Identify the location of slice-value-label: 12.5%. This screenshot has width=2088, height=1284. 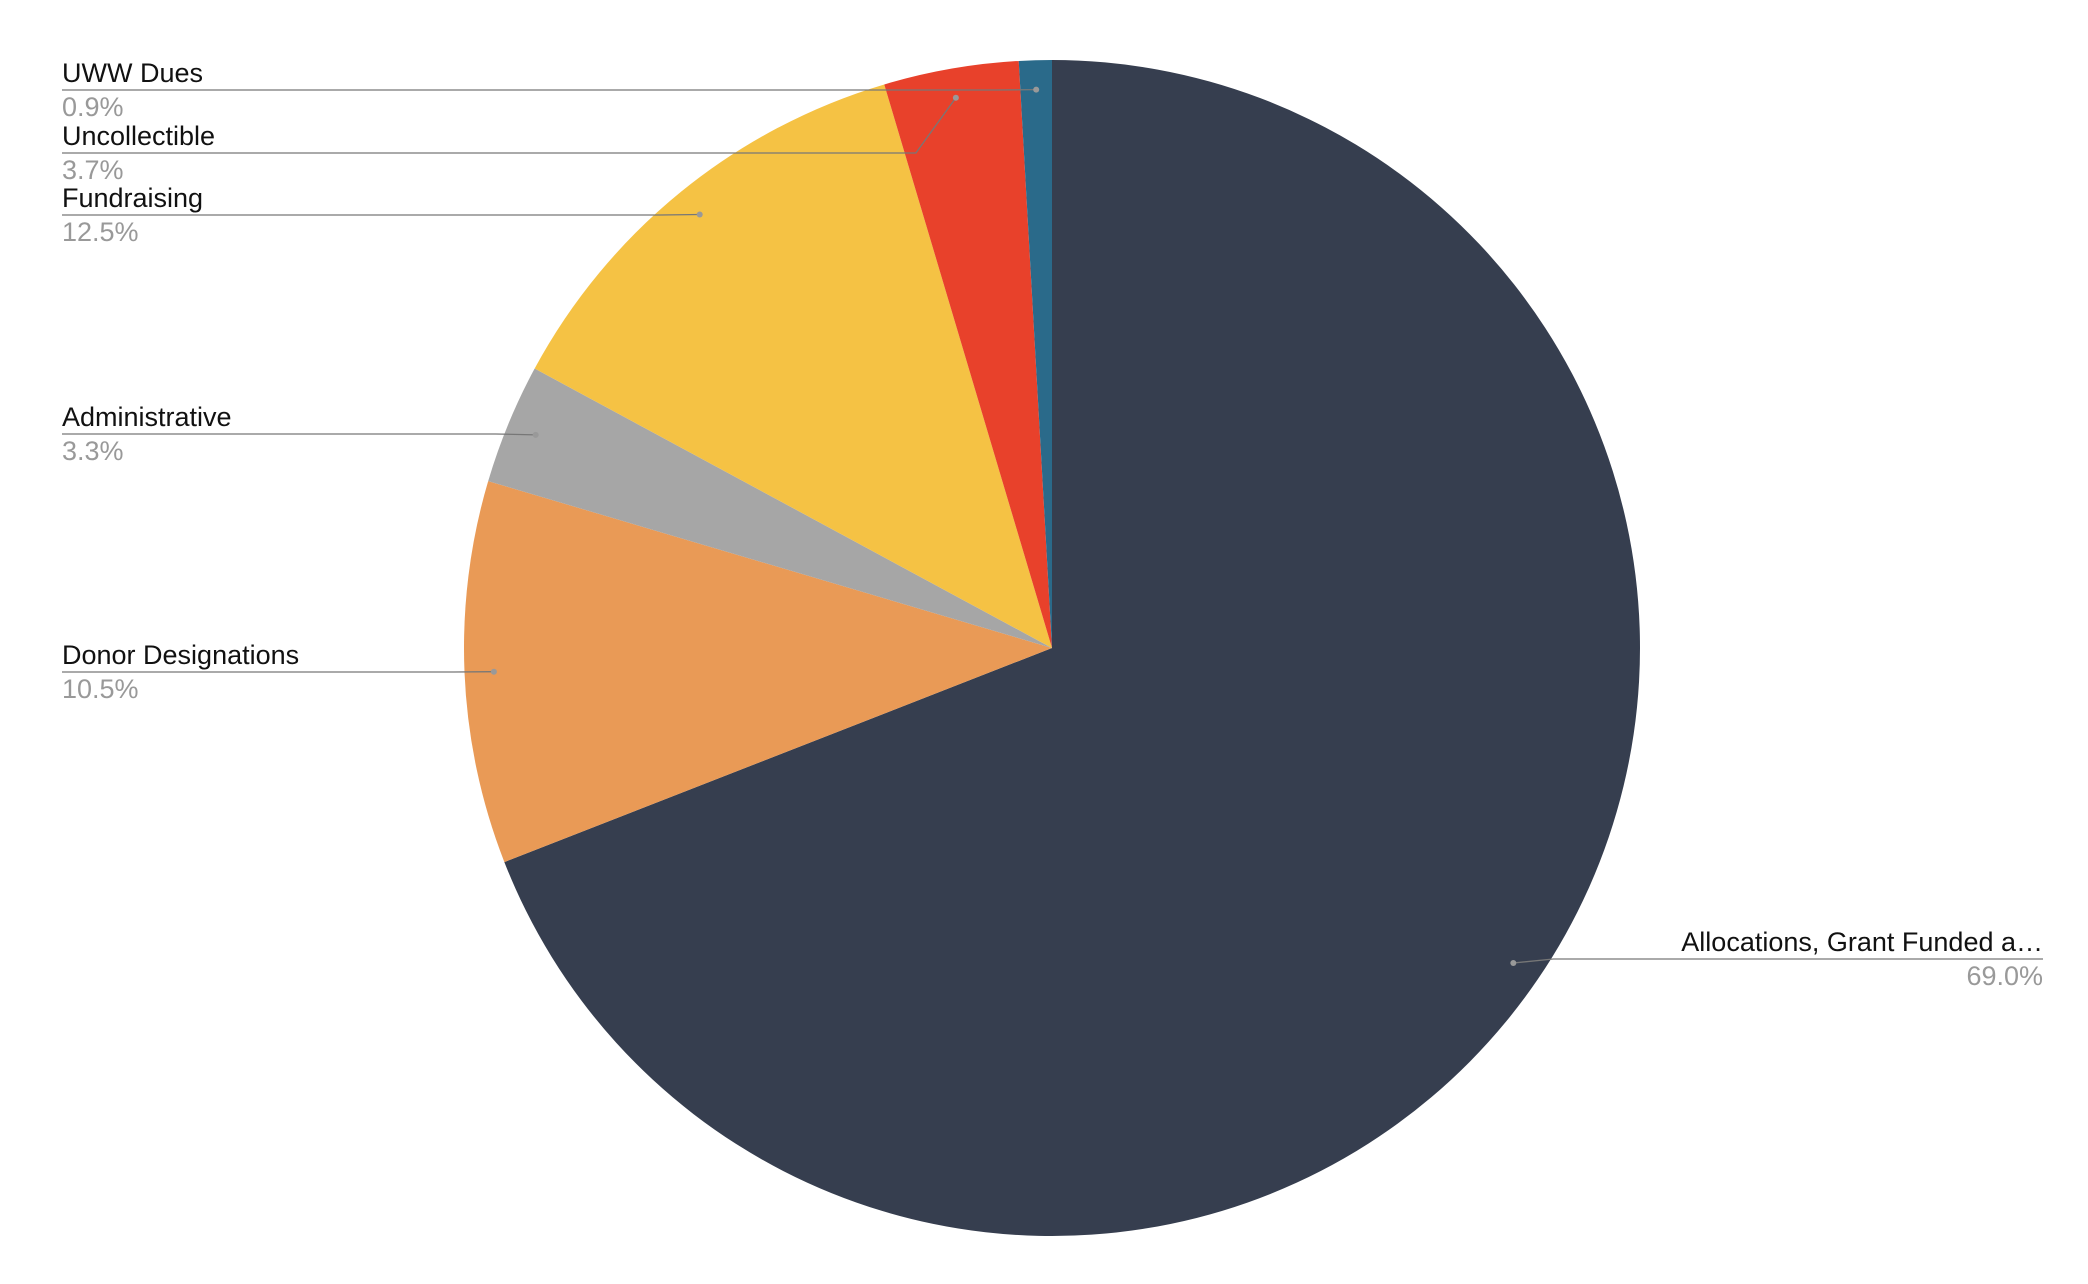
(100, 232).